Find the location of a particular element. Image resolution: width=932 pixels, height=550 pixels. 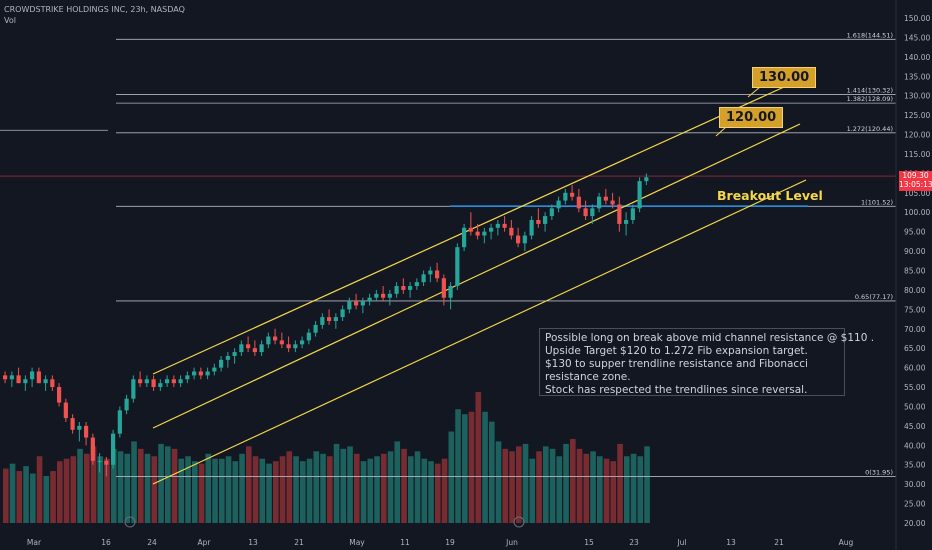

y-tick-label: 85.00 is located at coordinates (915, 271).